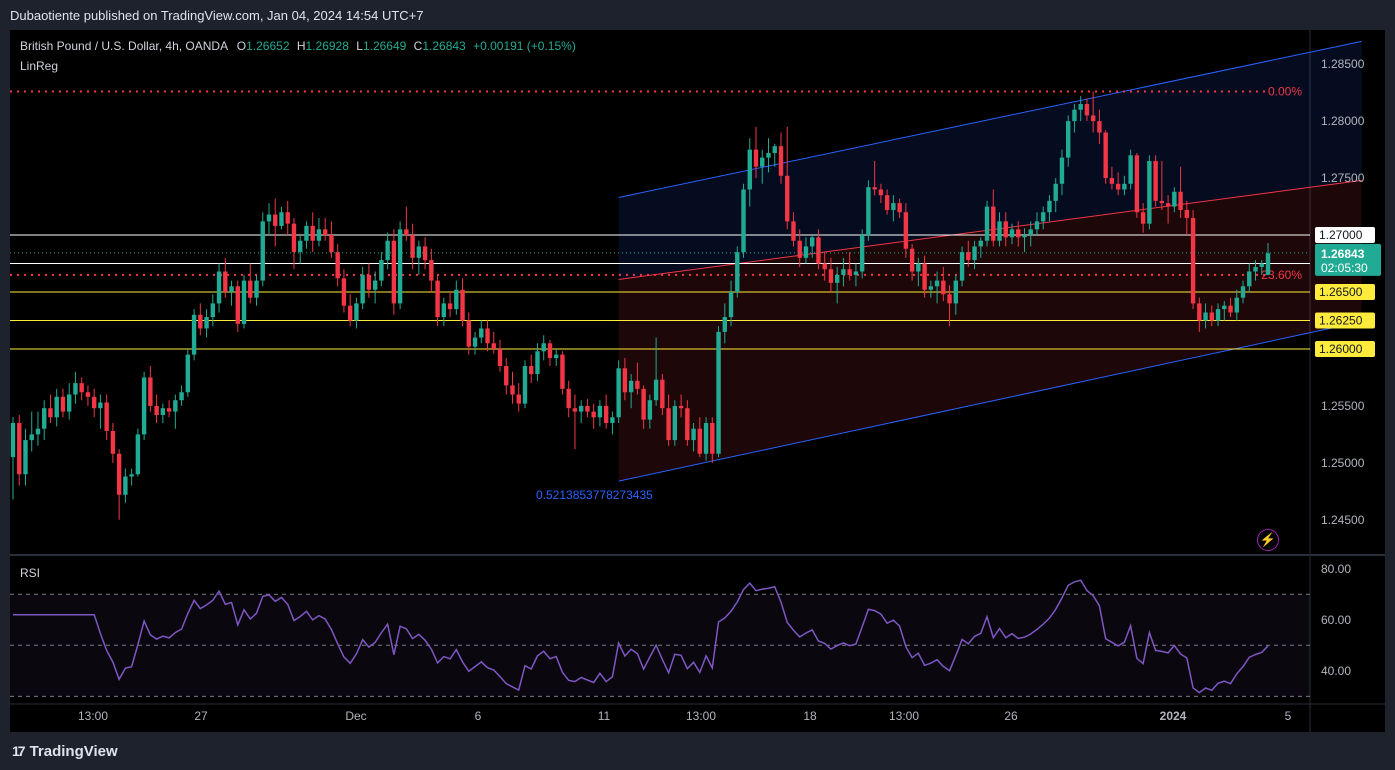  I want to click on low-label: L, so click(359, 46).